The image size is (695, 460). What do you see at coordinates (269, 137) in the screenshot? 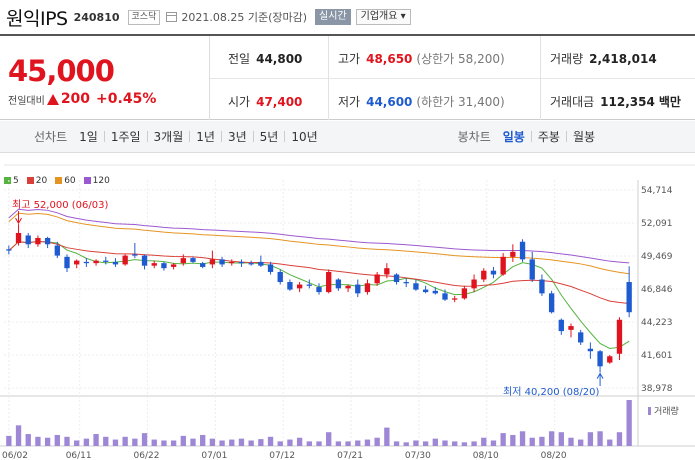
I see `period-5y: 5년` at bounding box center [269, 137].